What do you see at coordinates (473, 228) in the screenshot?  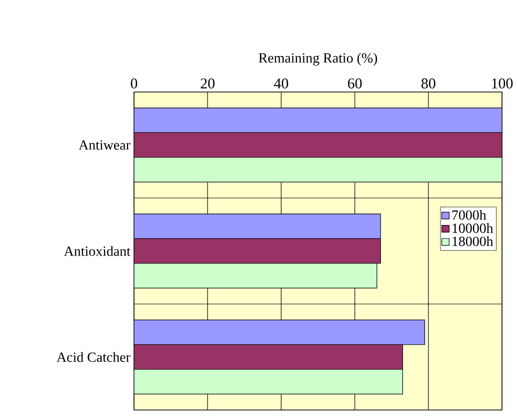 I see `legend-label: 10000h` at bounding box center [473, 228].